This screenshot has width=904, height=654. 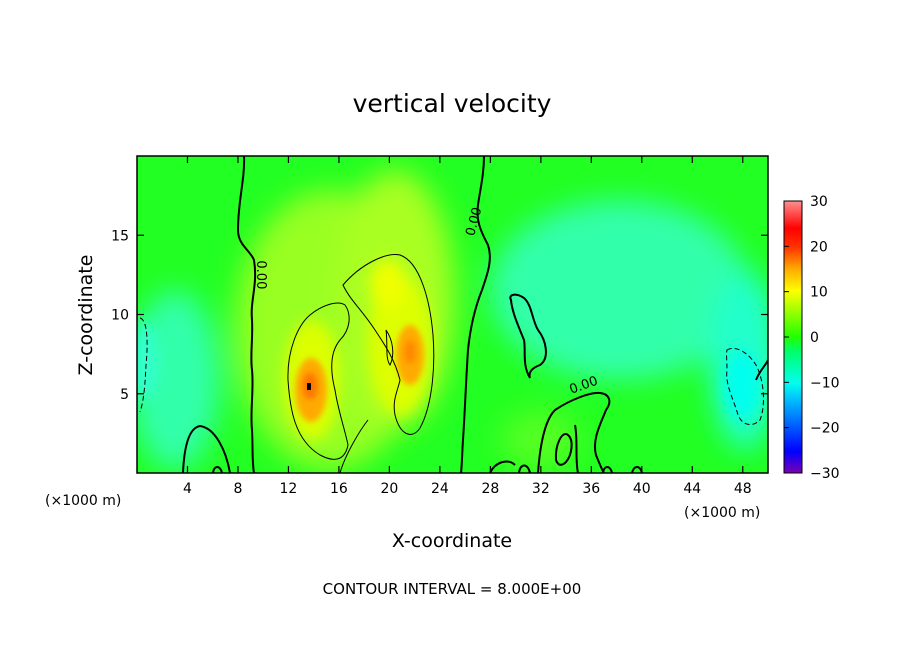 I want to click on x-tick-label: 28, so click(x=490, y=489).